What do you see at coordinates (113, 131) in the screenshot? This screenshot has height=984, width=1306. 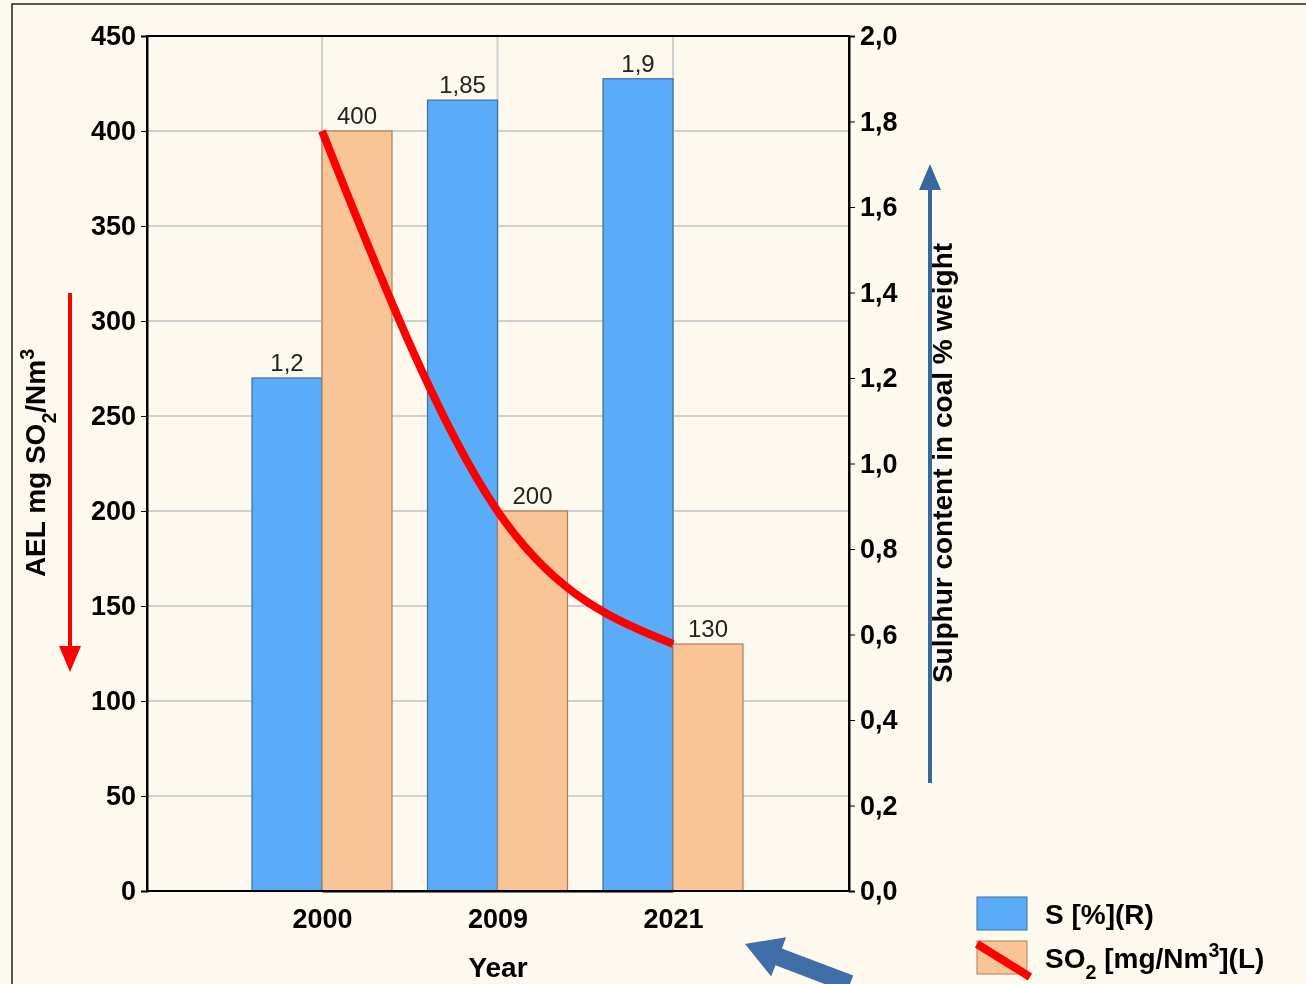 I see `y-tick-label: 400` at bounding box center [113, 131].